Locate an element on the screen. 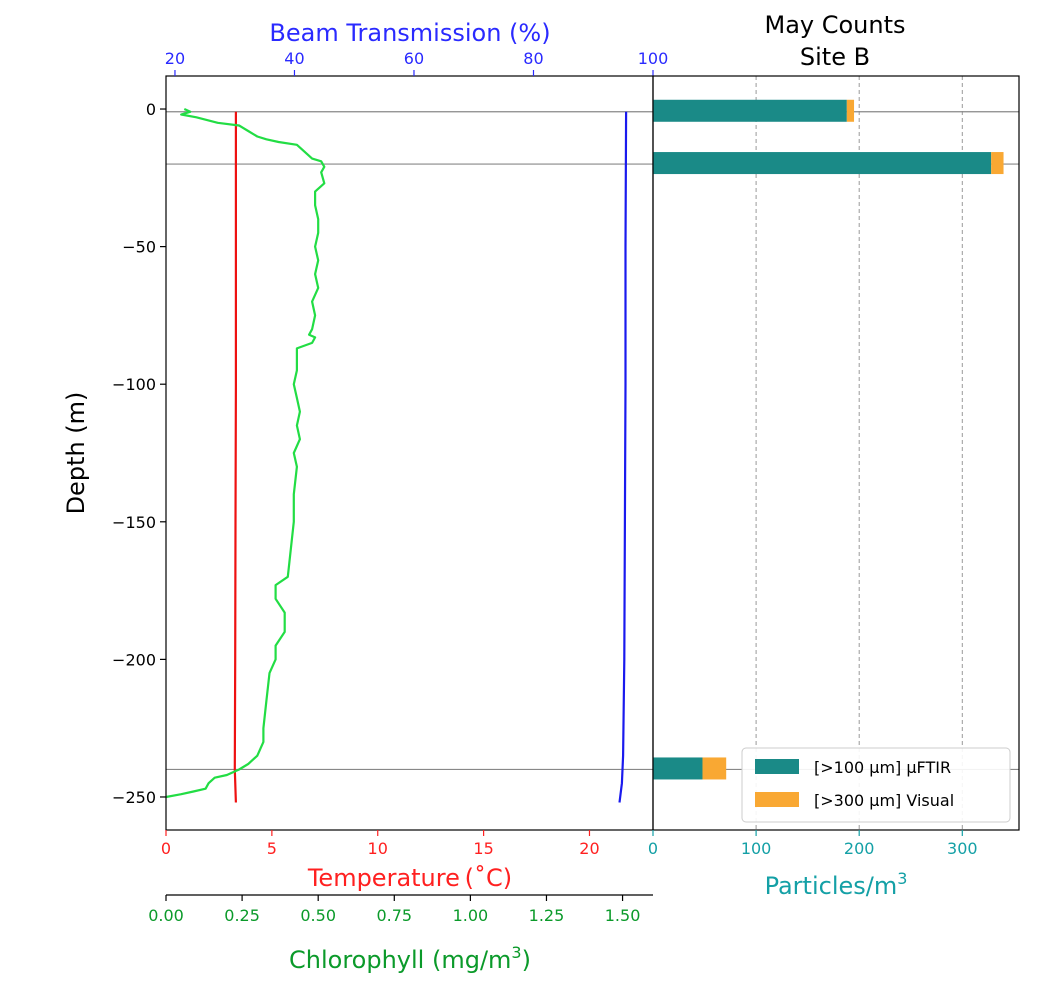 Image resolution: width=1060 pixels, height=996 pixels. chlorophyll-axis: 0.00 0.25 0.50 0.75 1.00 1.25 1.50 is located at coordinates (394, 910).